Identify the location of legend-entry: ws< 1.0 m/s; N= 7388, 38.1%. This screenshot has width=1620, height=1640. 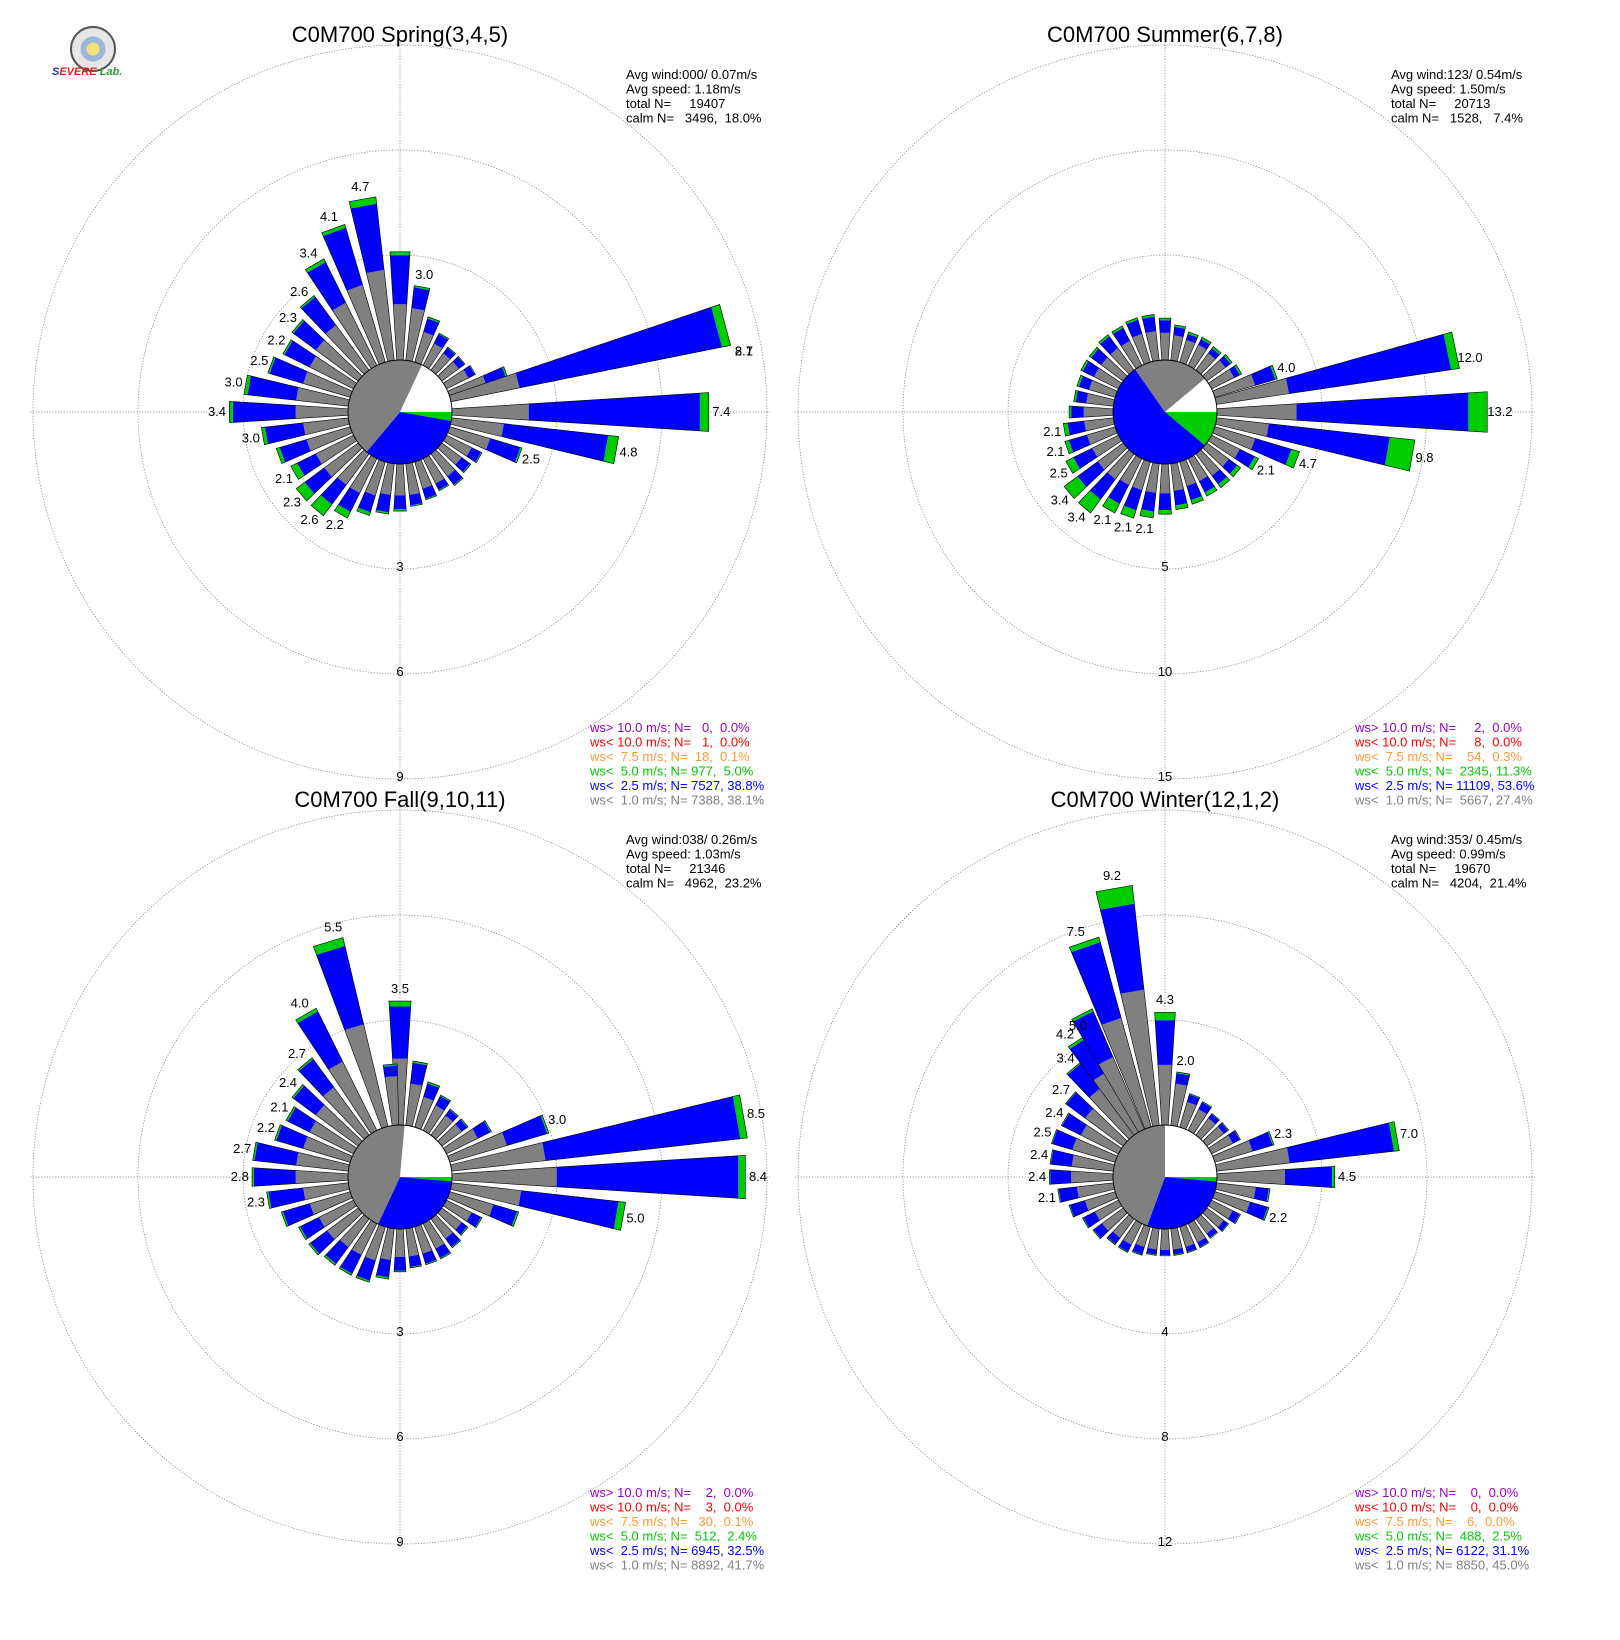
(677, 800).